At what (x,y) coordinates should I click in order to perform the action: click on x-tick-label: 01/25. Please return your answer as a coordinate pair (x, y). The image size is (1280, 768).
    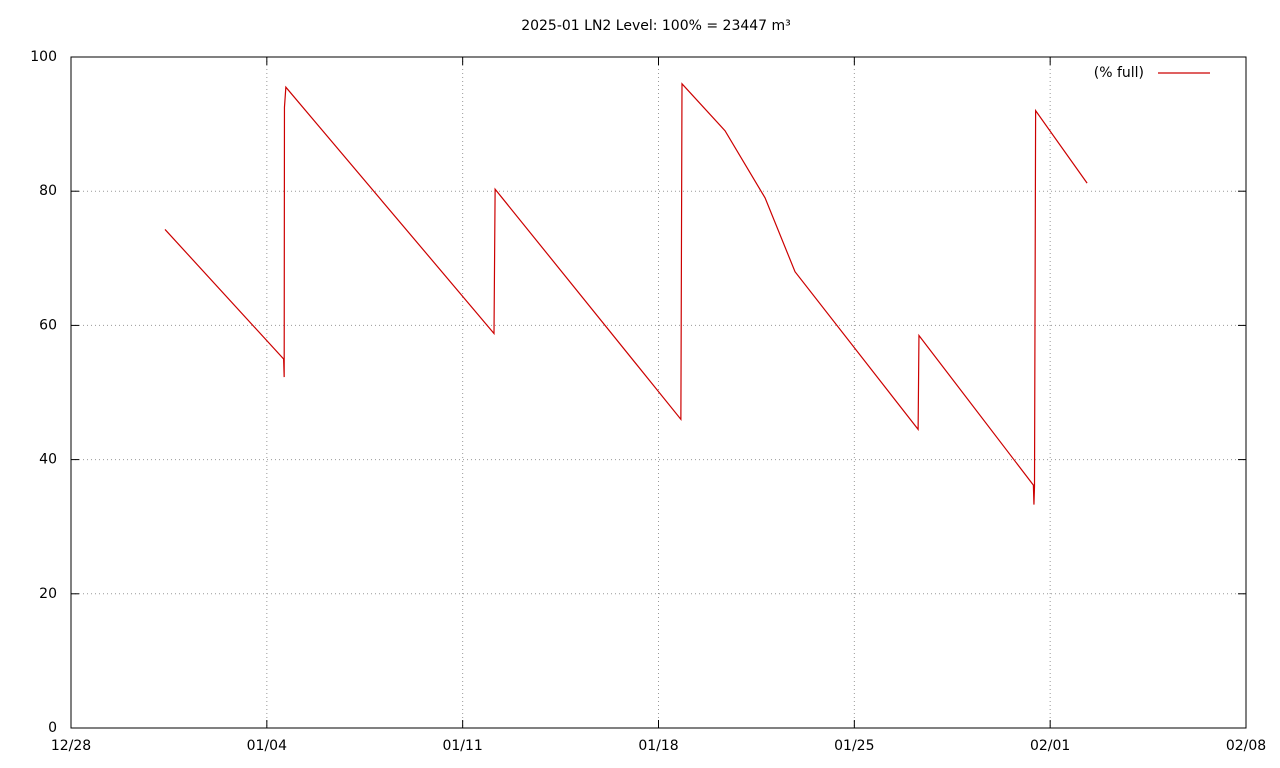
    Looking at the image, I should click on (854, 746).